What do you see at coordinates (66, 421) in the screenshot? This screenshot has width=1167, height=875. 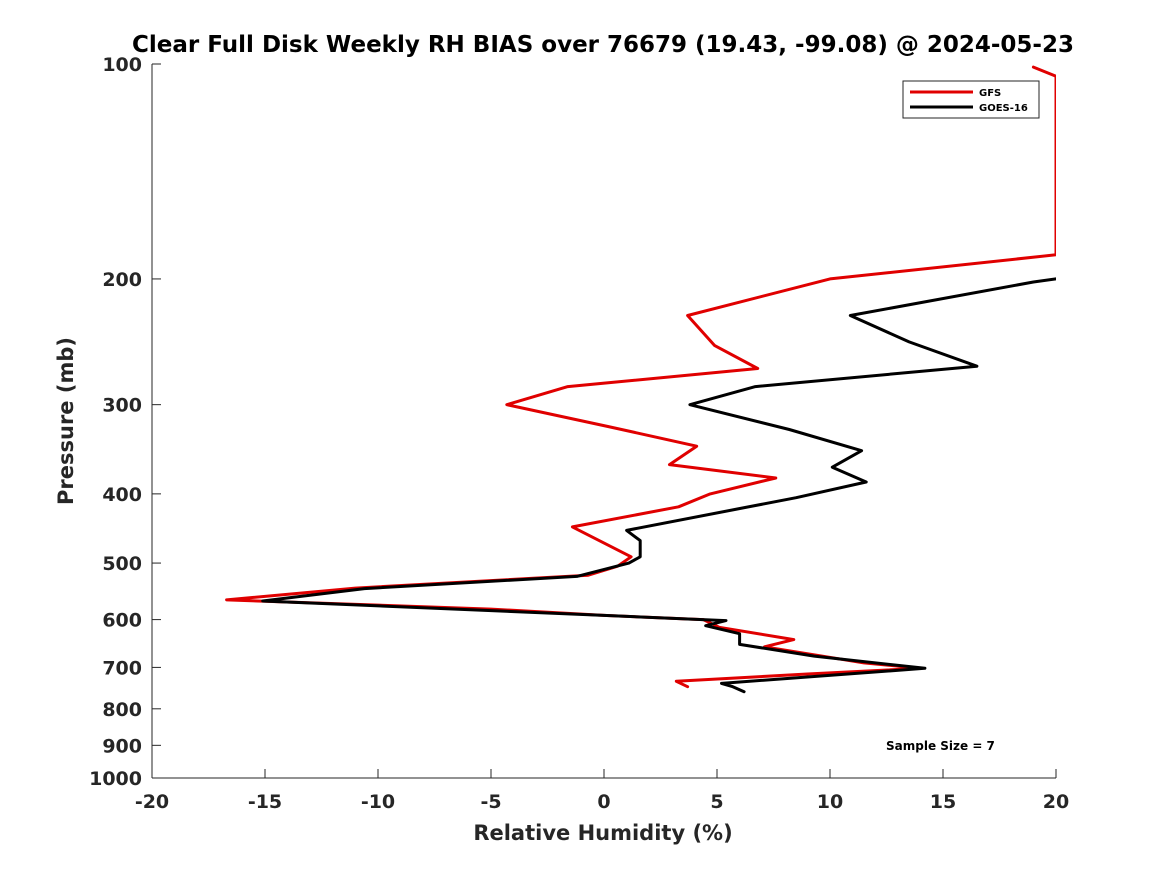 I see `y-axis-label: Pressure (mb)` at bounding box center [66, 421].